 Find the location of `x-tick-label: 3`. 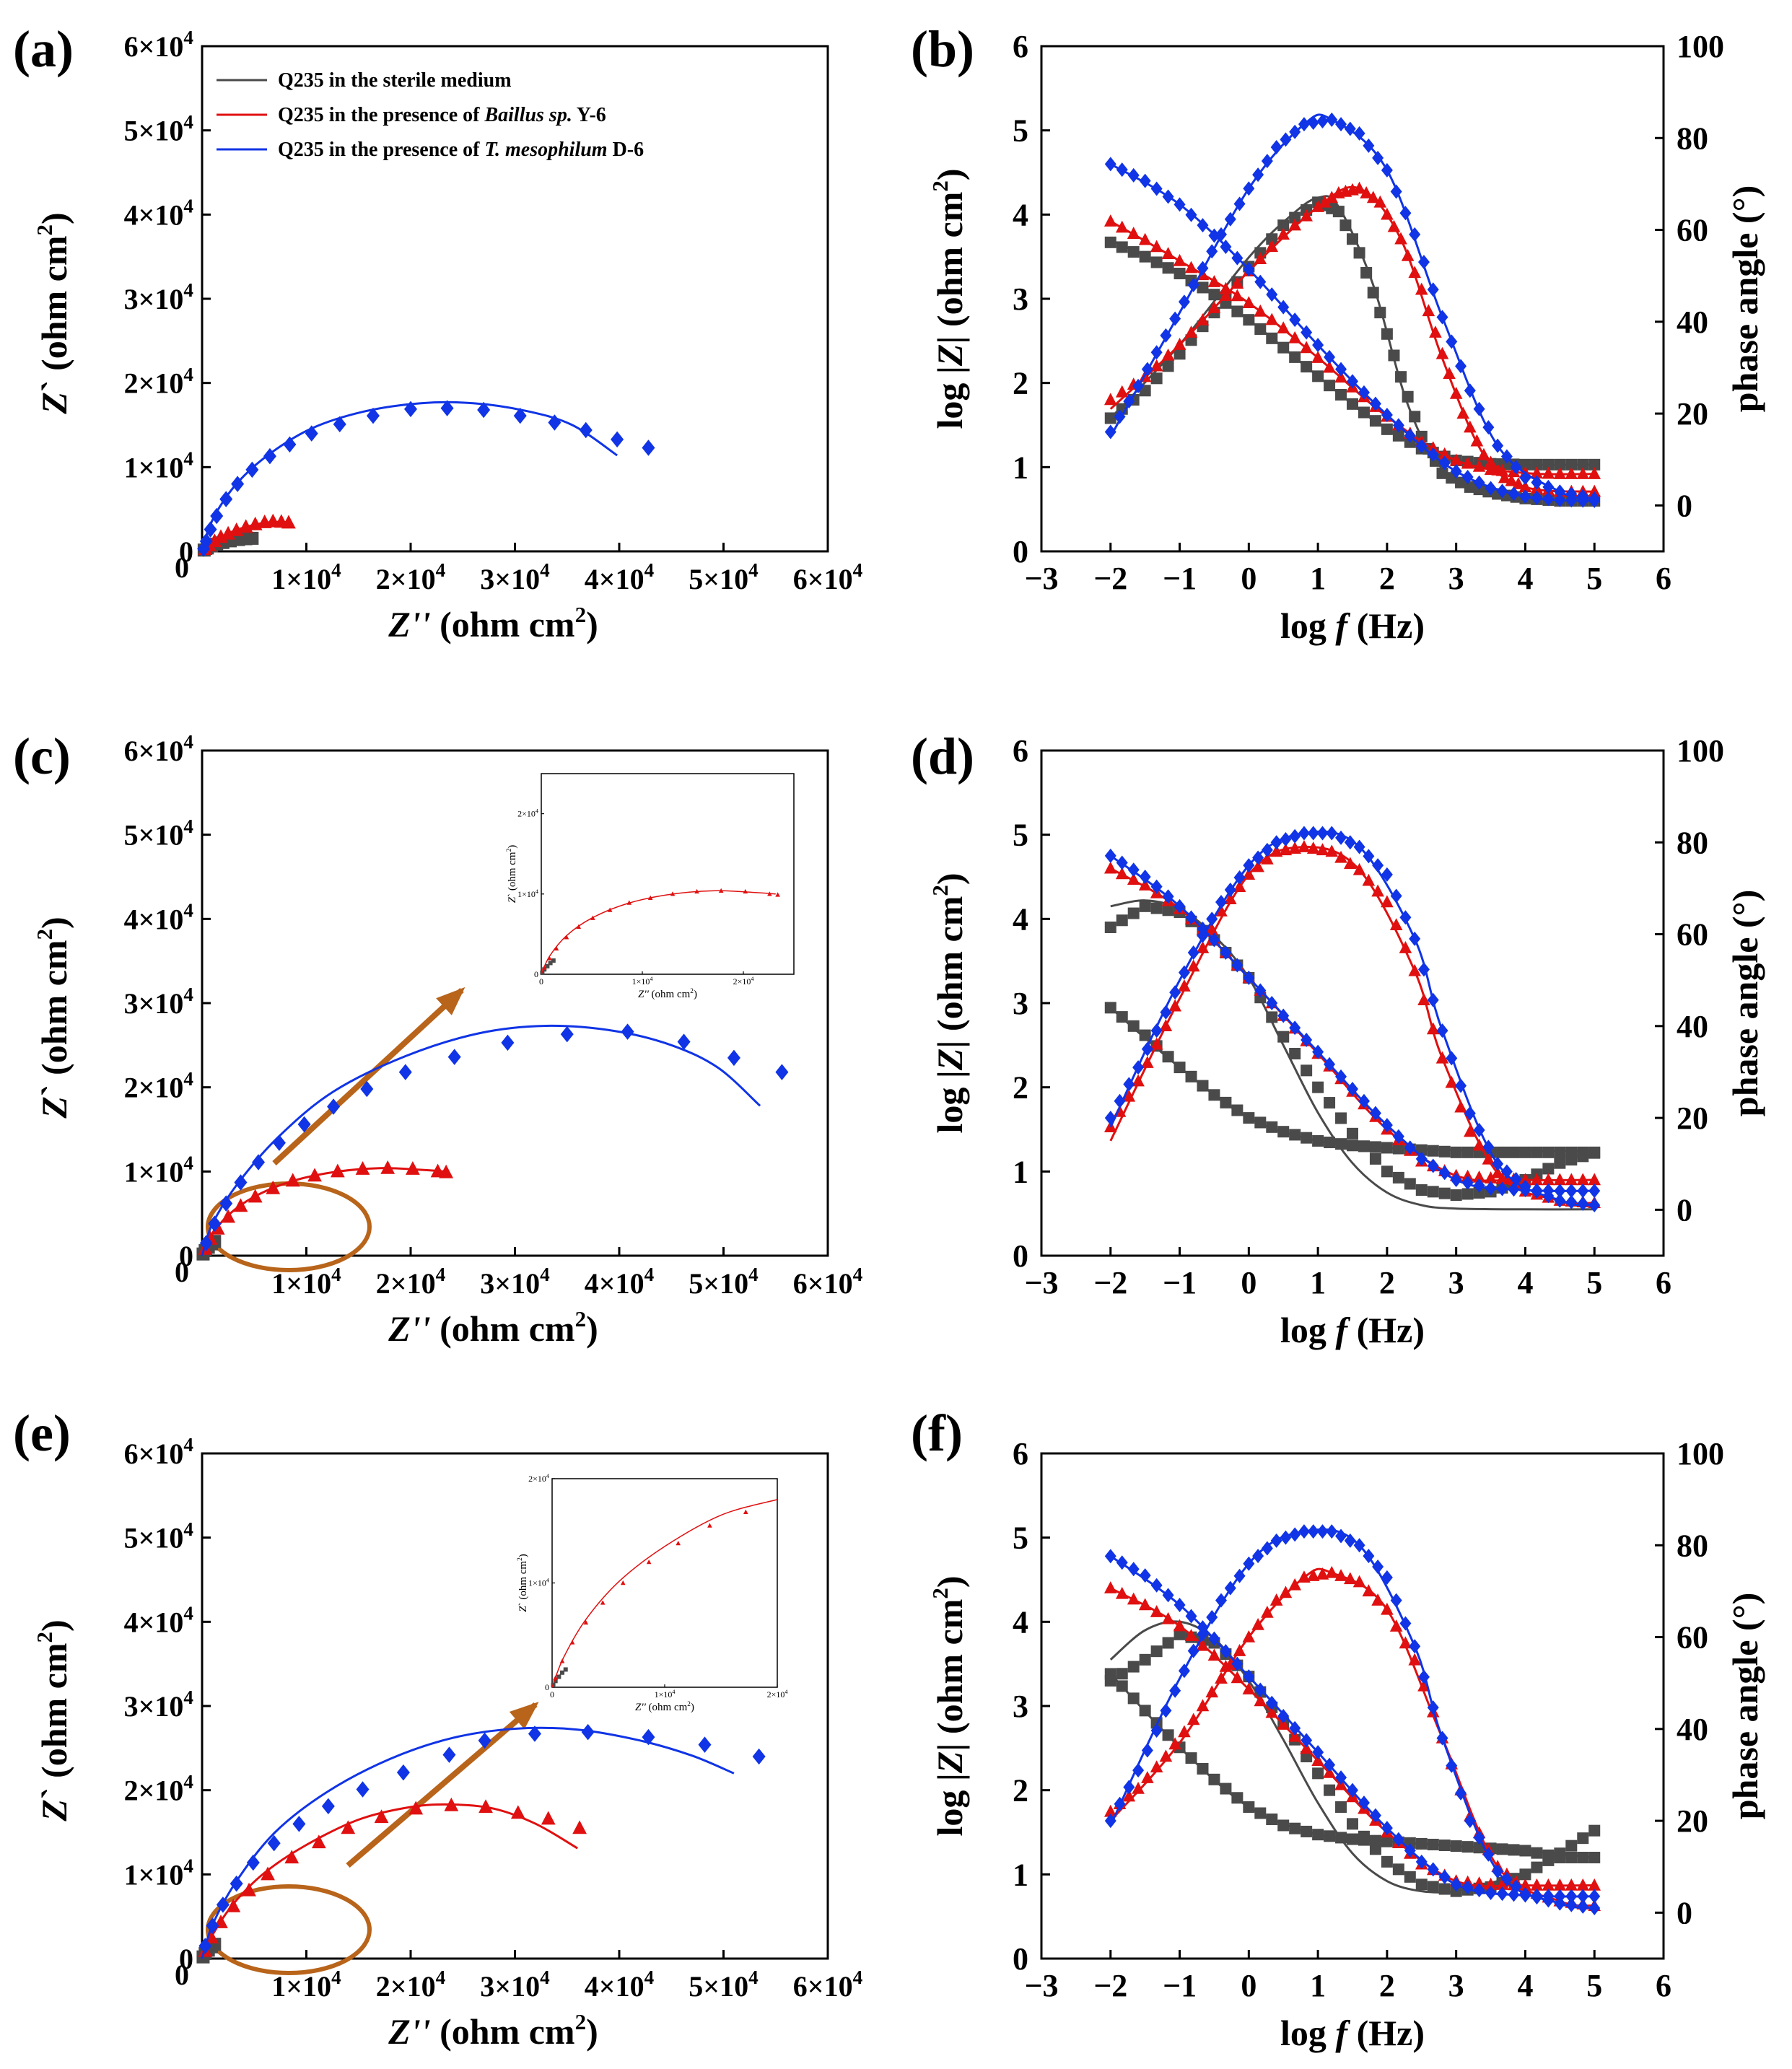

x-tick-label: 3 is located at coordinates (1456, 1985).